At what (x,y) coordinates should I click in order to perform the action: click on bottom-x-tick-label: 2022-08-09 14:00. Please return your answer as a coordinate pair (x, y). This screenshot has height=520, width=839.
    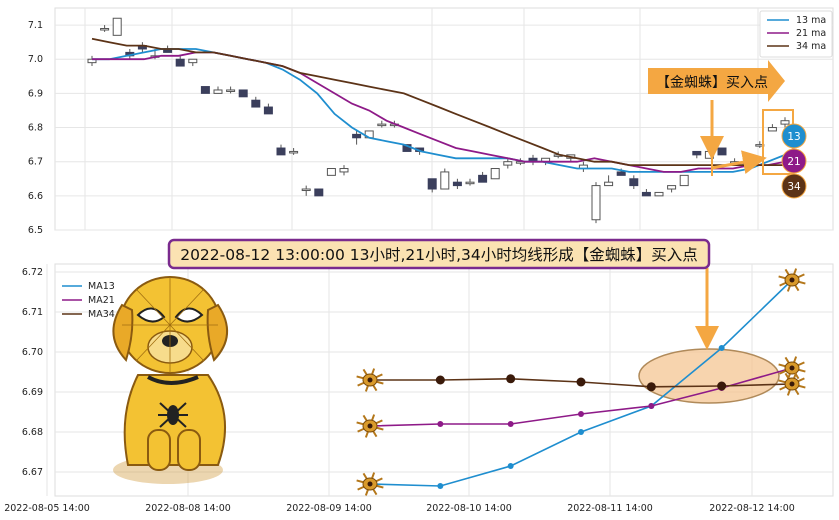
    Looking at the image, I should click on (329, 508).